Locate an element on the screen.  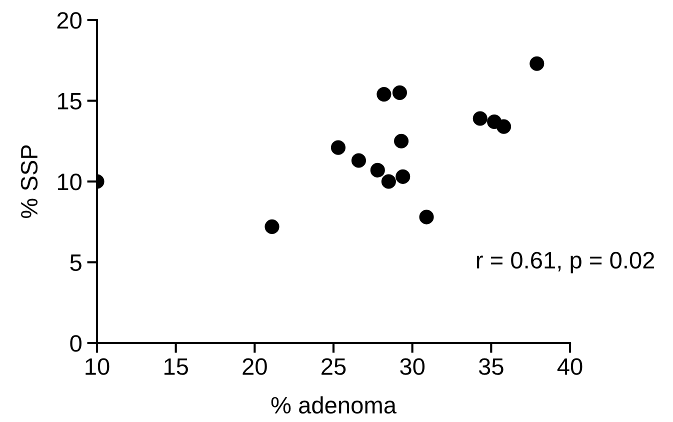
x-tick-label: 40 is located at coordinates (569, 366).